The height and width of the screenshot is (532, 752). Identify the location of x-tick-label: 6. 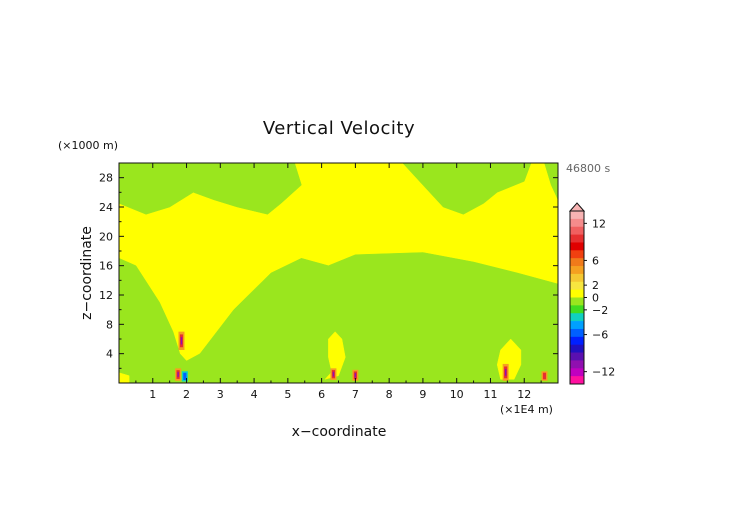
(321, 394).